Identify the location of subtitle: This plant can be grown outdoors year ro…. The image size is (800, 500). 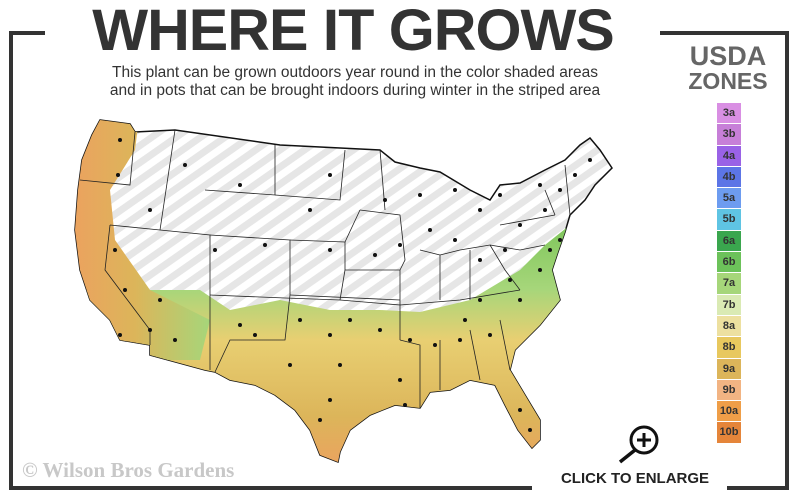
(355, 82).